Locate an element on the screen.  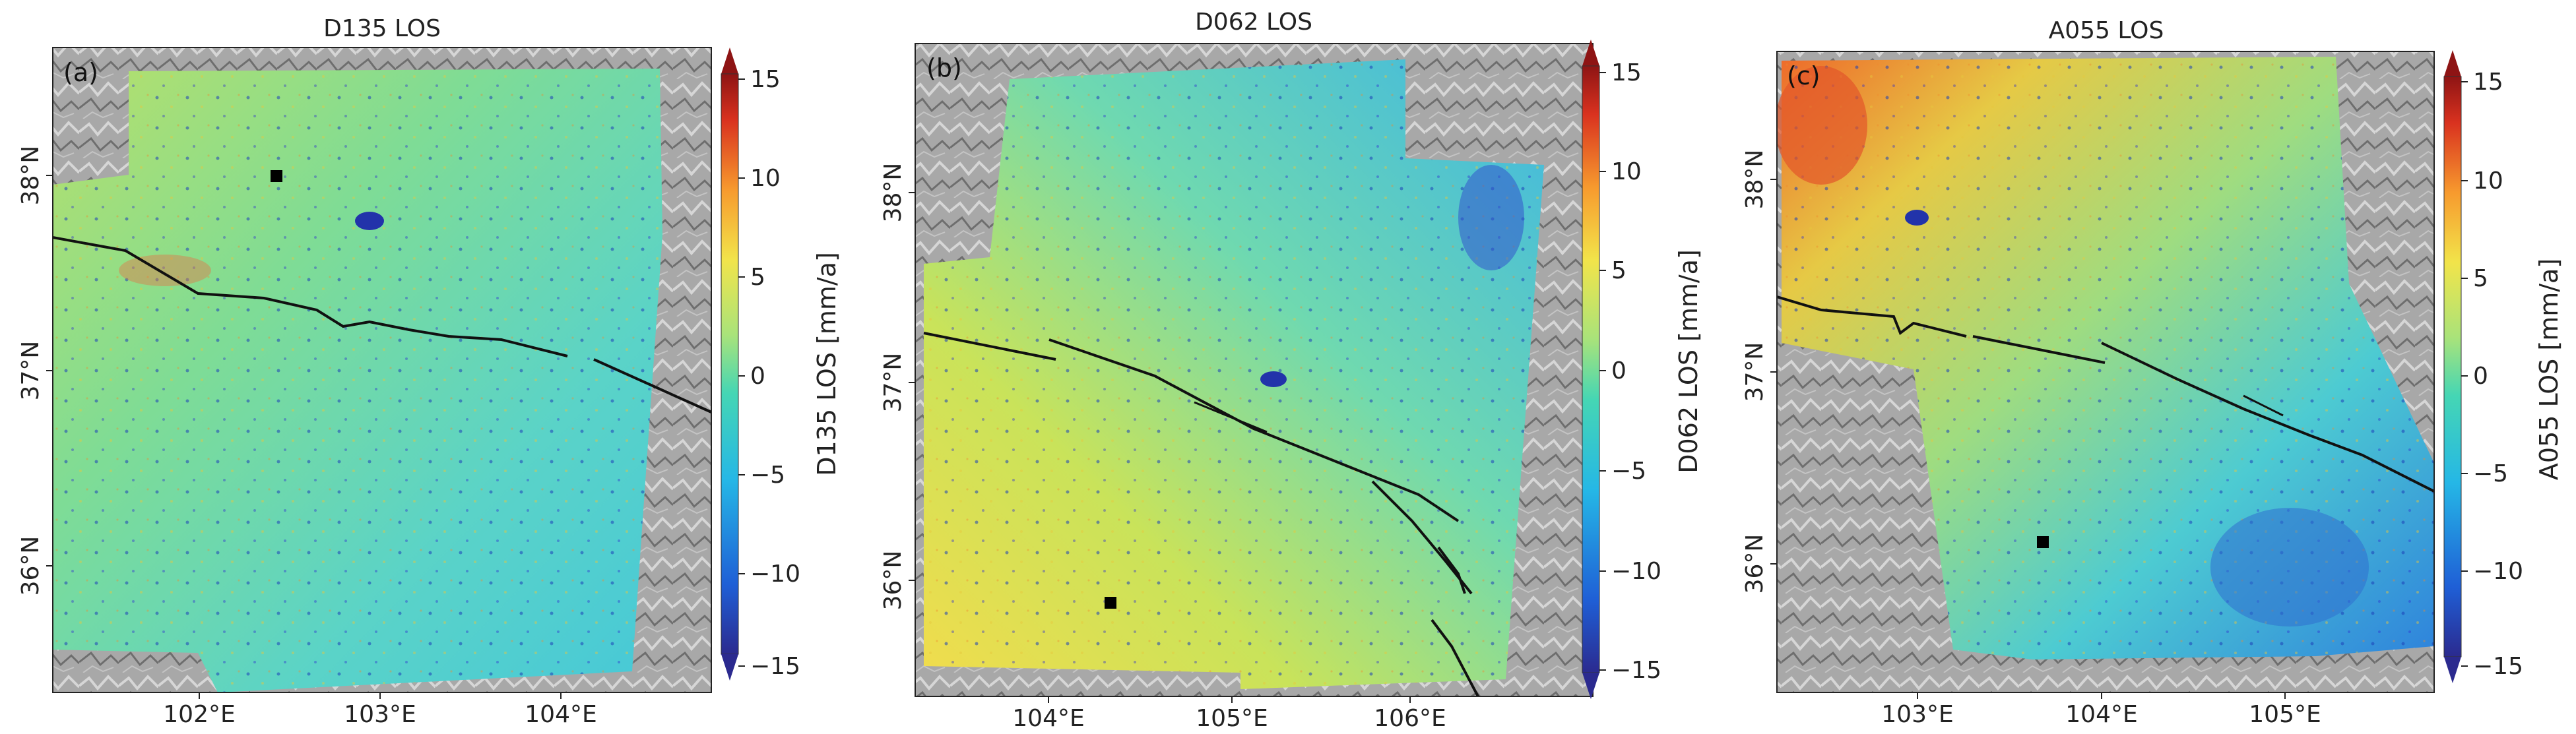
panel-b-ytick: 36°N is located at coordinates (893, 581).